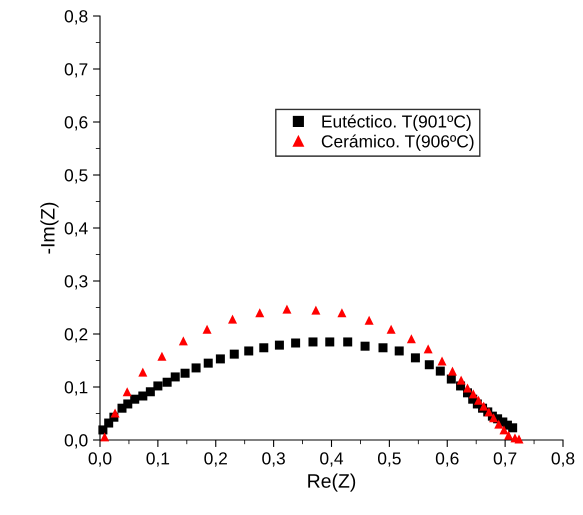  What do you see at coordinates (389, 459) in the screenshot?
I see `x-tick-label: 0,5` at bounding box center [389, 459].